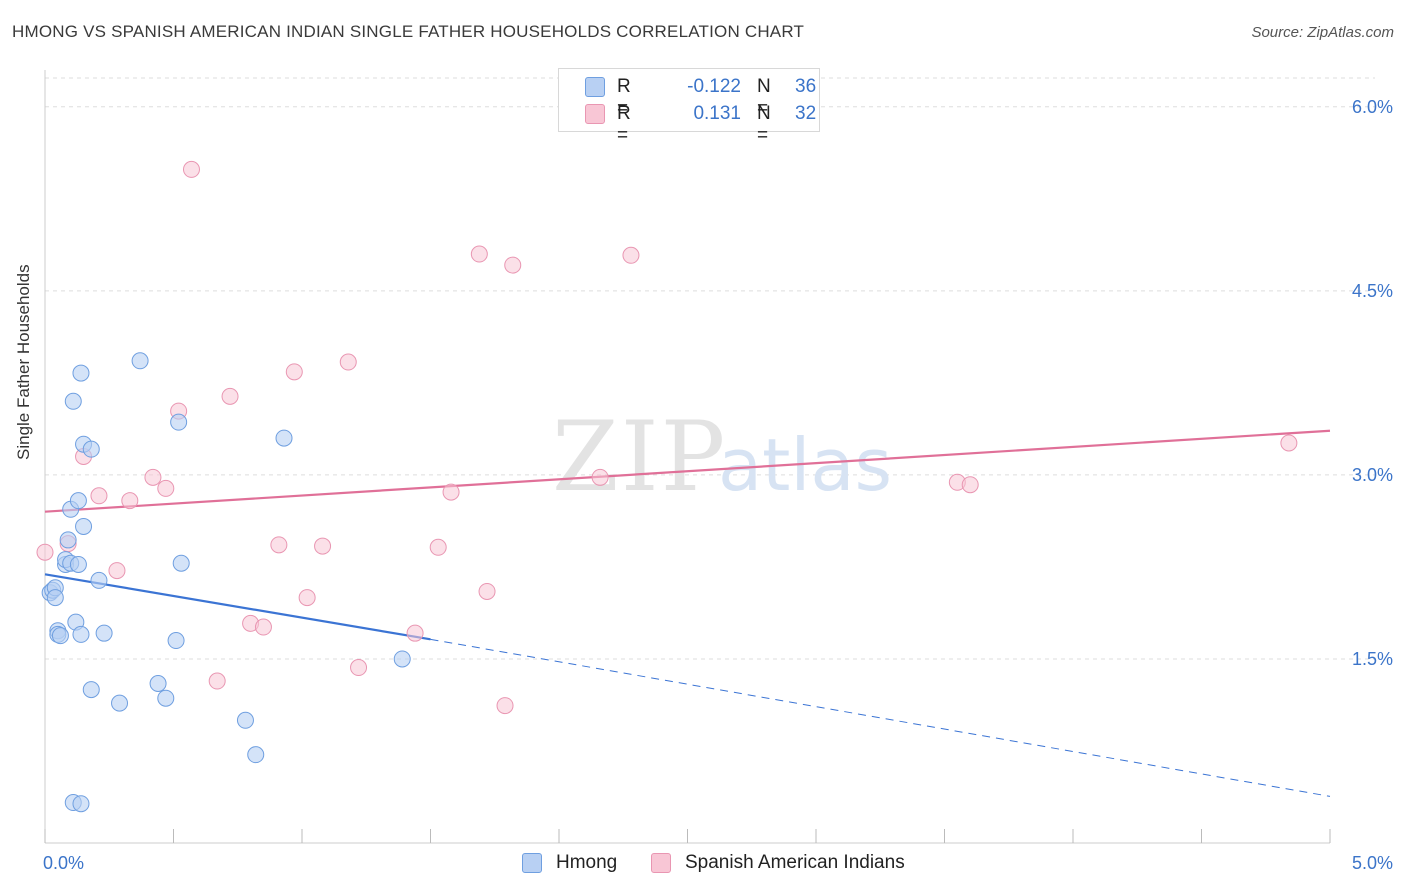 Image resolution: width=1406 pixels, height=892 pixels. Describe the element at coordinates (1372, 475) in the screenshot. I see `y-tick-label: 3.0%` at that location.